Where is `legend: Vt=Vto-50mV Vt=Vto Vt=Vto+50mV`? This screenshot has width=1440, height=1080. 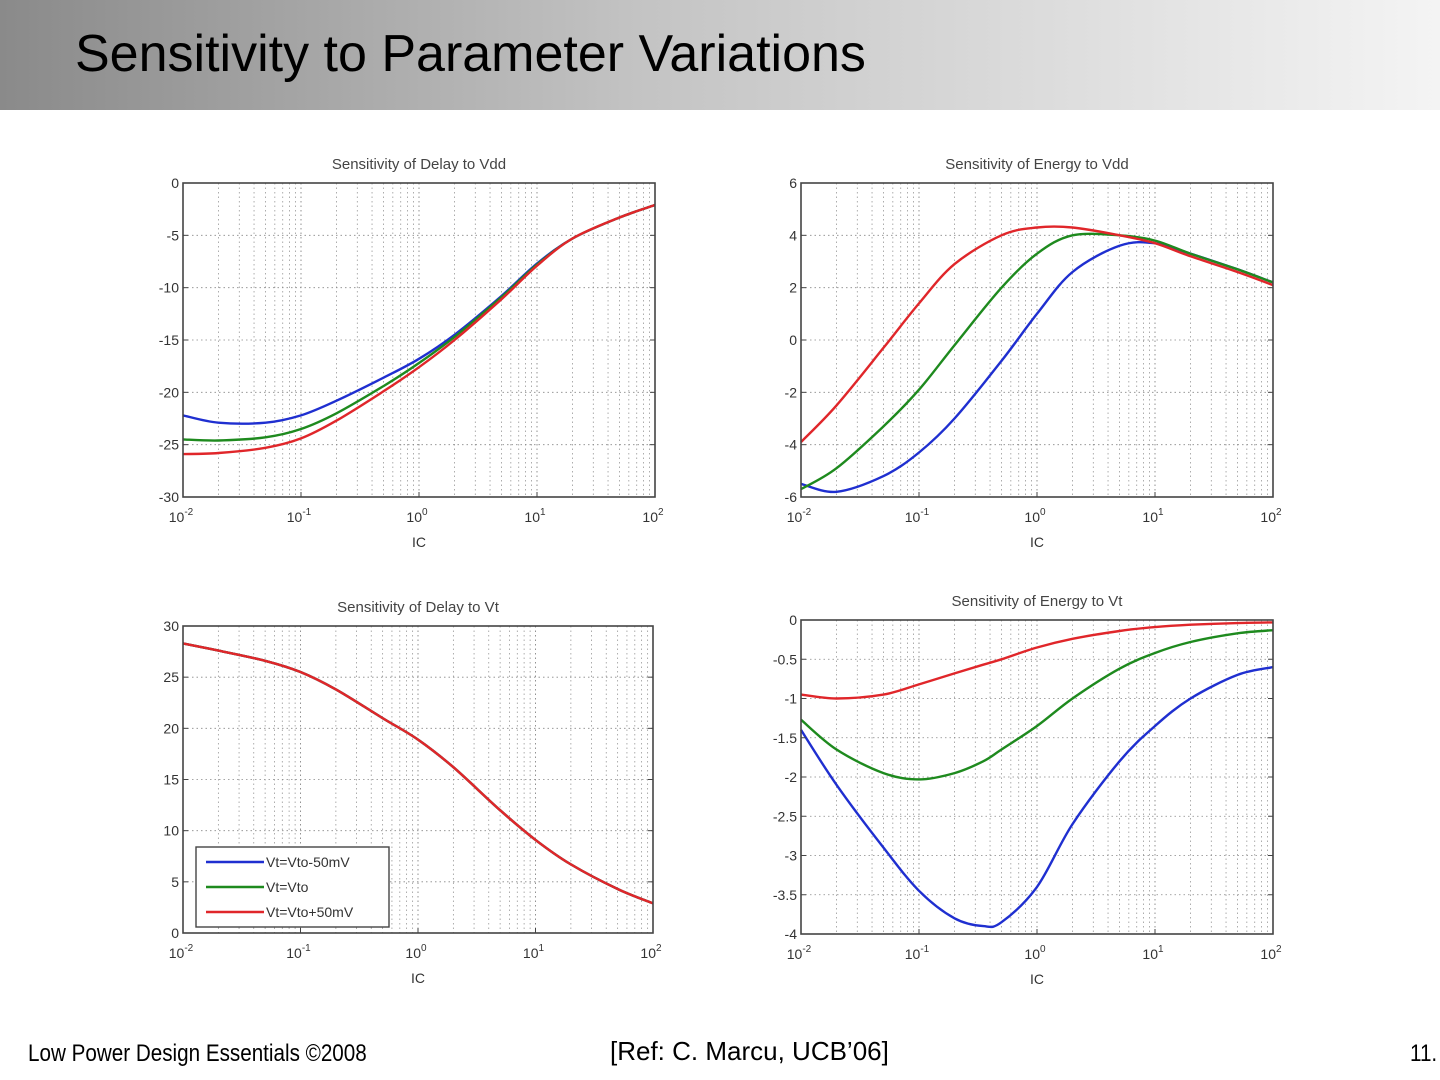
legend: Vt=Vto-50mV Vt=Vto Vt=Vto+50mV is located at coordinates (292, 887).